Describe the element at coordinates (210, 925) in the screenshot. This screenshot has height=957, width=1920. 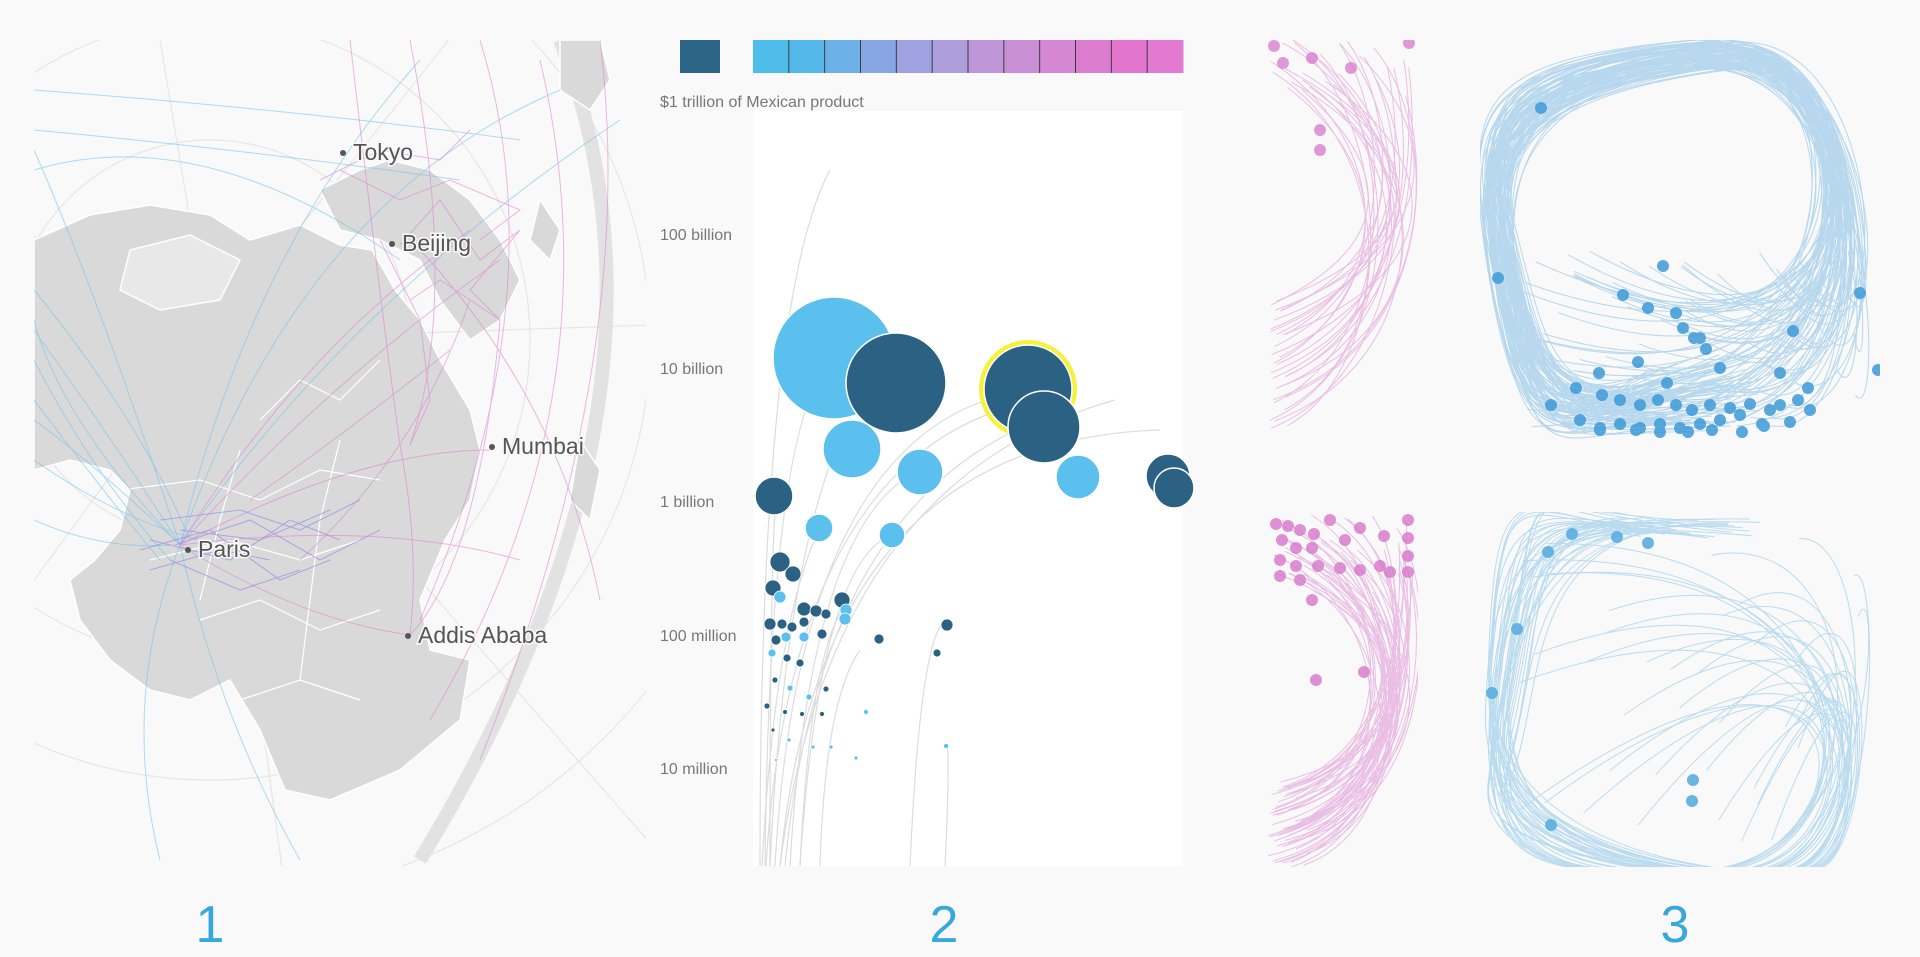
I see `panel-number-1: 1` at that location.